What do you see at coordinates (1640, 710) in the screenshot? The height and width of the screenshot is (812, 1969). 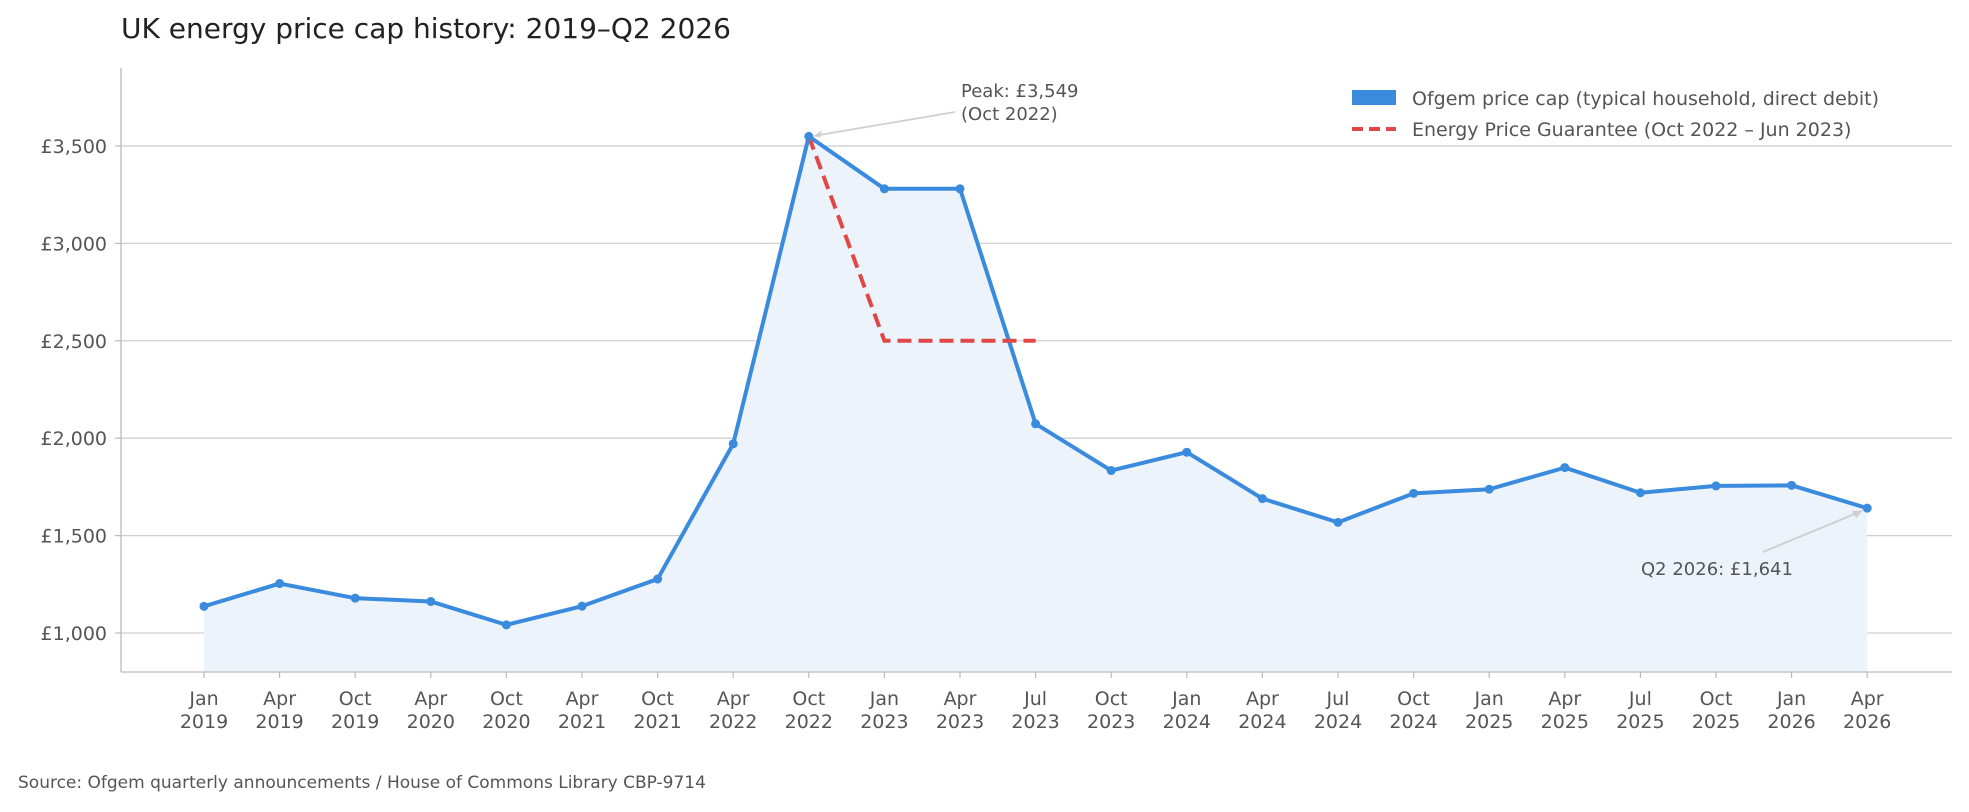 I see `x-tick-label: Jul 2025` at bounding box center [1640, 710].